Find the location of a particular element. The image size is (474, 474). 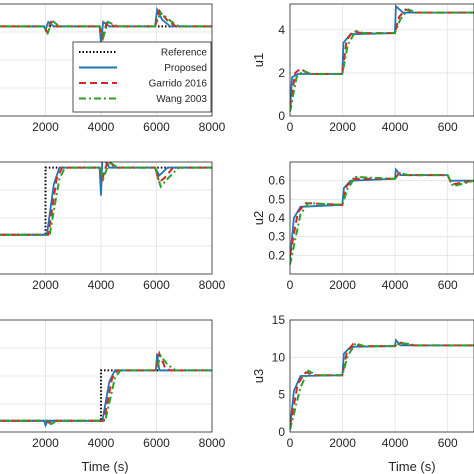

y-tick-label: 0.6 is located at coordinates (276, 181).